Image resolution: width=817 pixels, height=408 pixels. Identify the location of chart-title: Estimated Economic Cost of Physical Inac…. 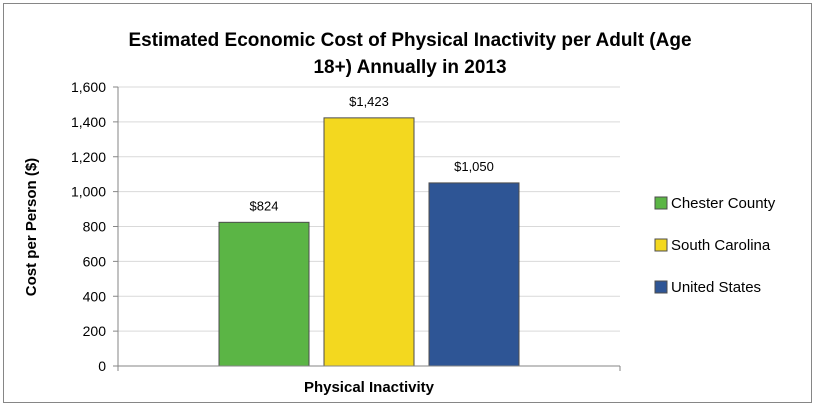
(409, 54).